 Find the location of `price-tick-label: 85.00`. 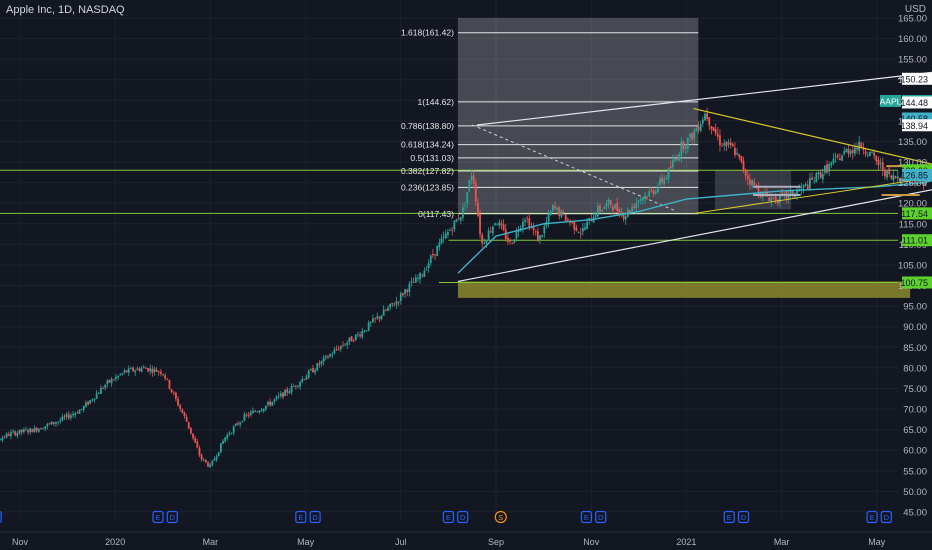

price-tick-label: 85.00 is located at coordinates (915, 348).